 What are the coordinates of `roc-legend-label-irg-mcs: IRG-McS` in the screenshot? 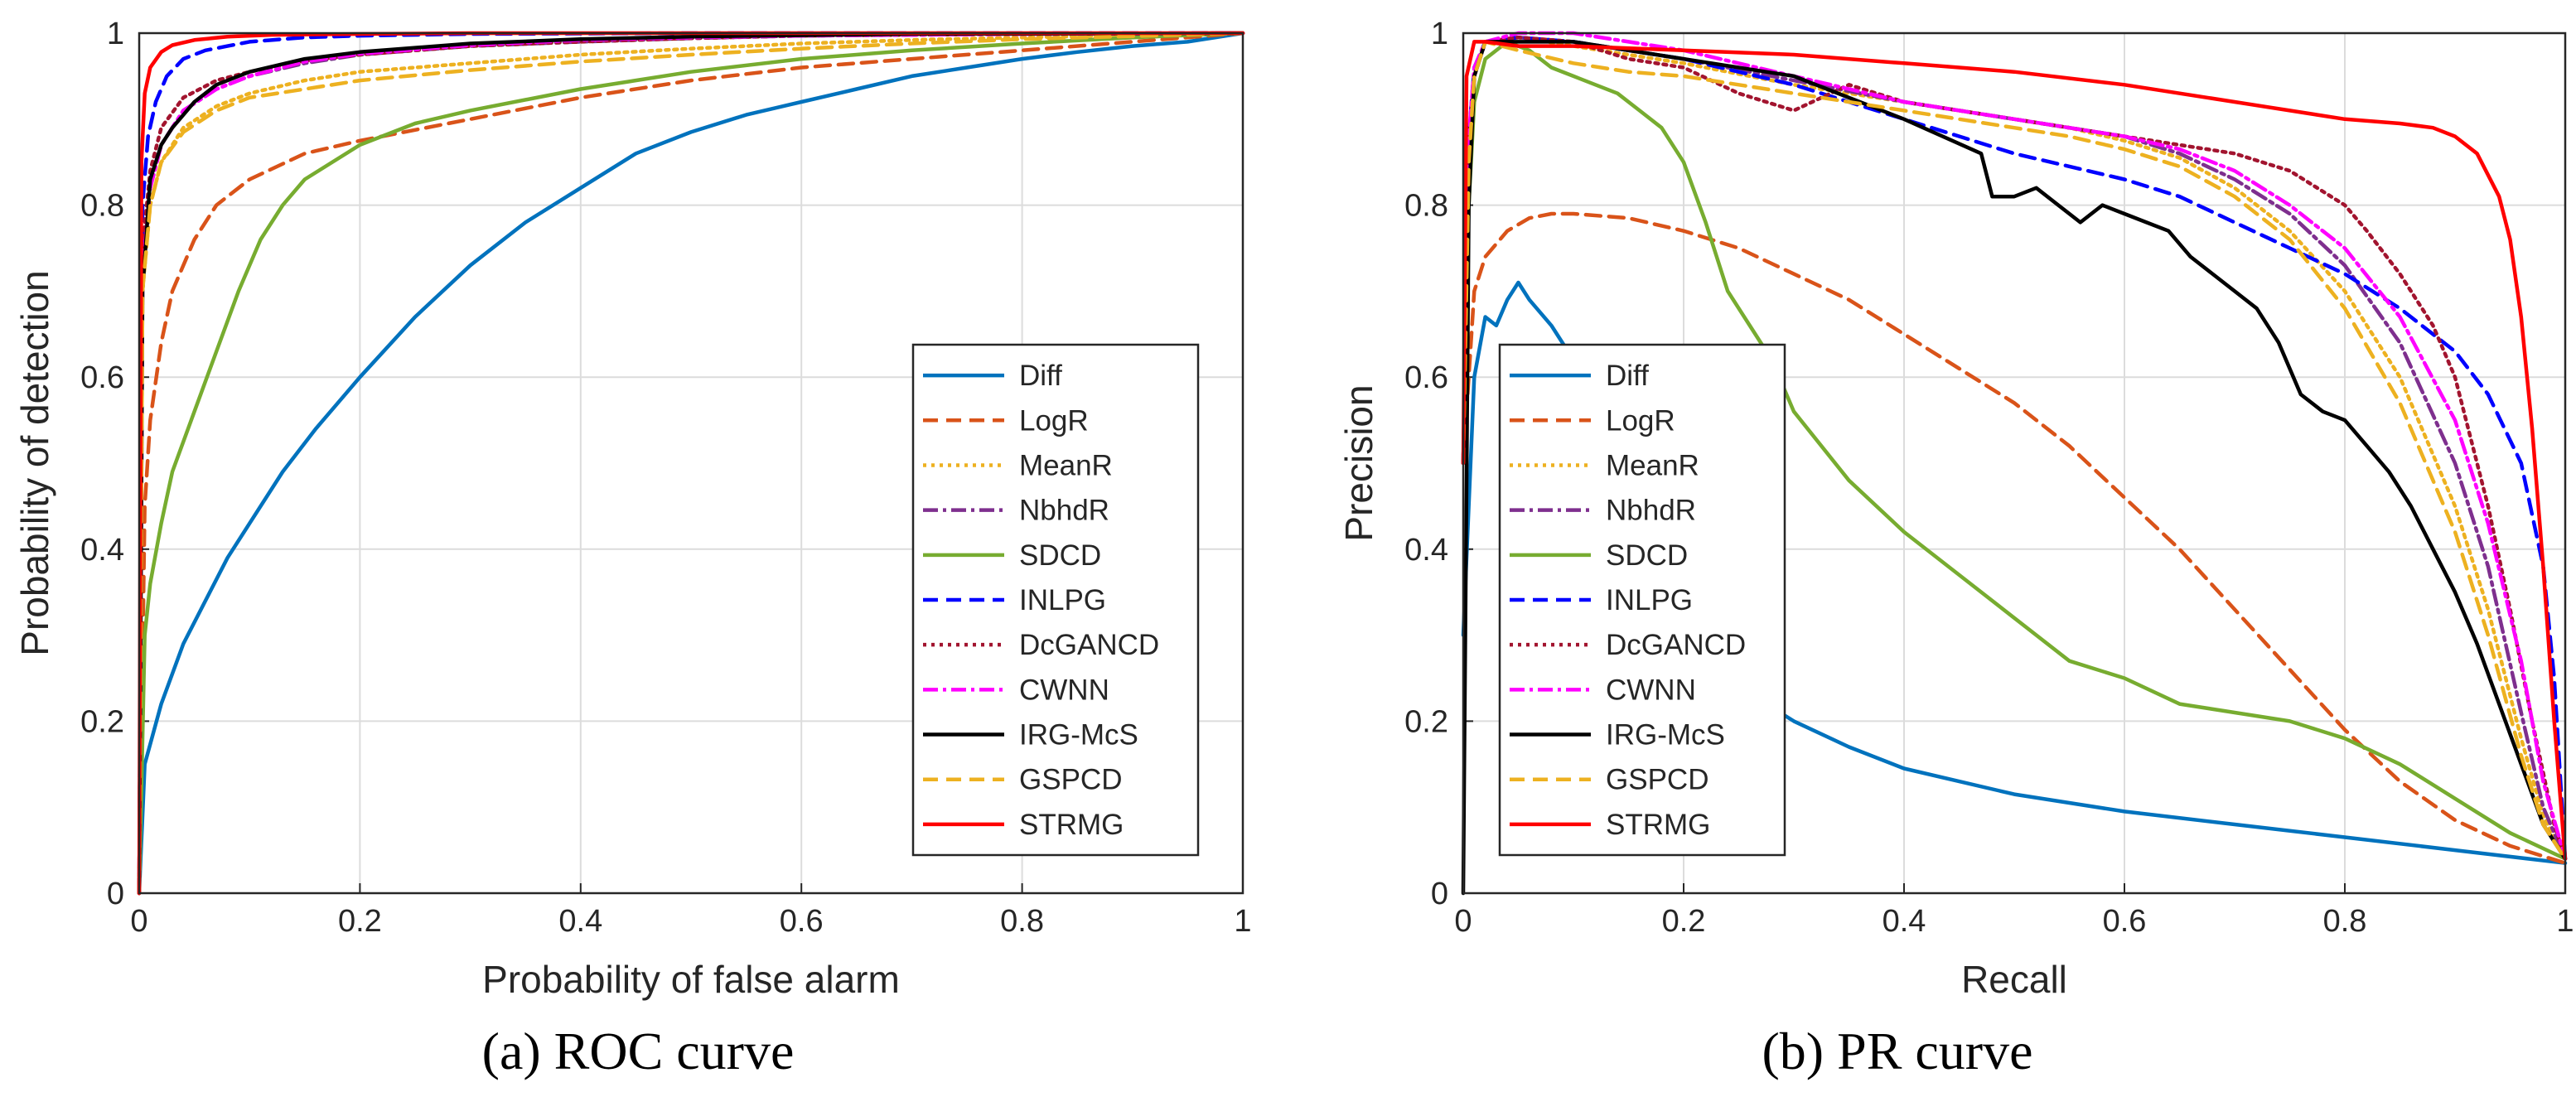 It's located at (1078, 735).